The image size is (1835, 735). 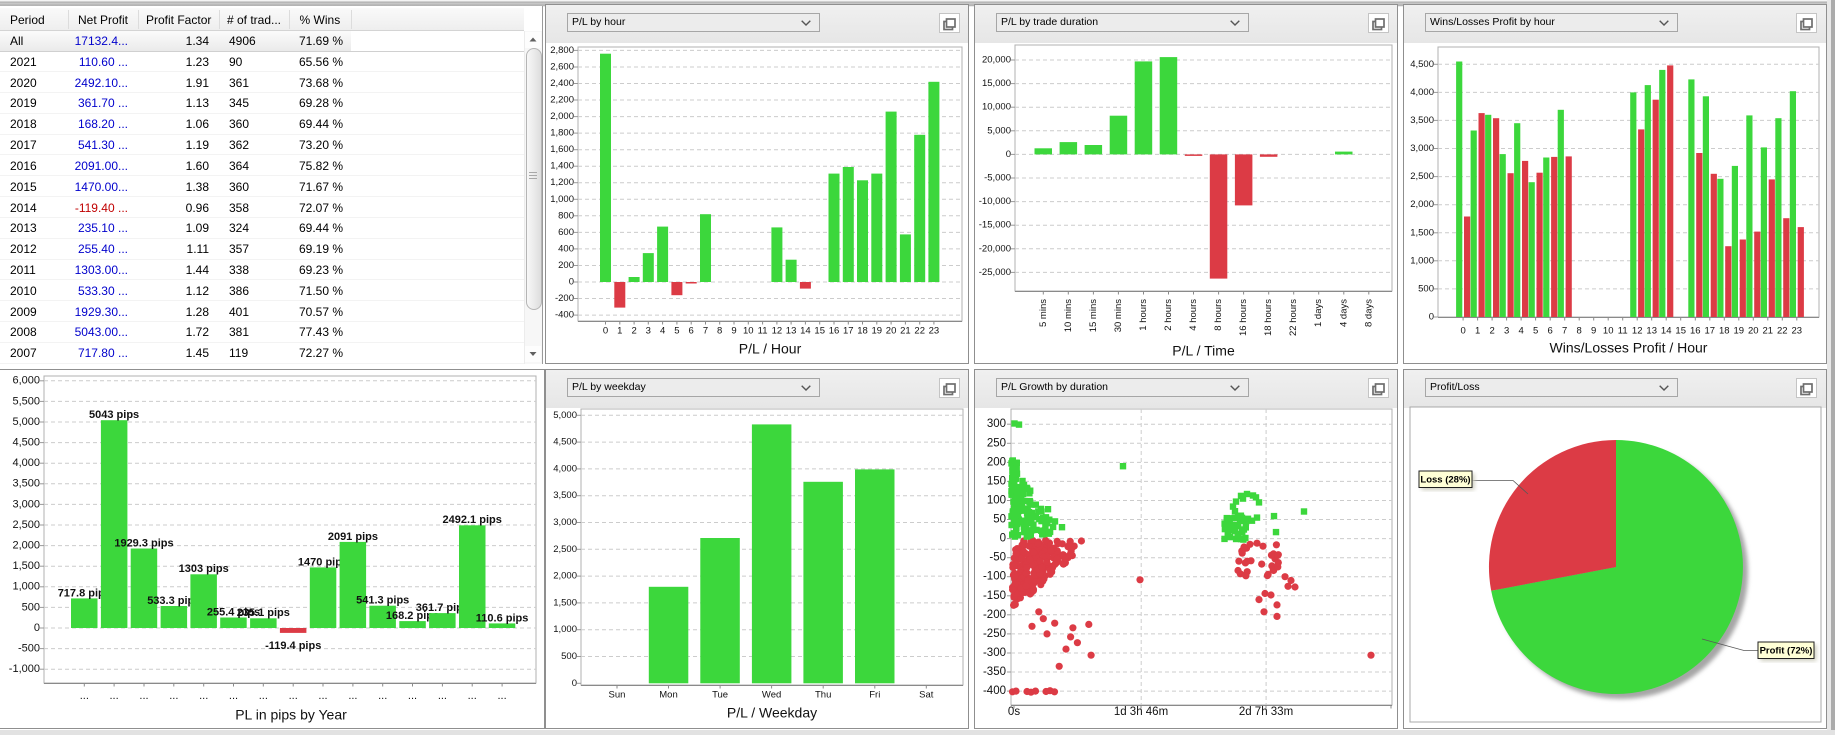 I want to click on svg-text: -200, so click(x=564, y=298).